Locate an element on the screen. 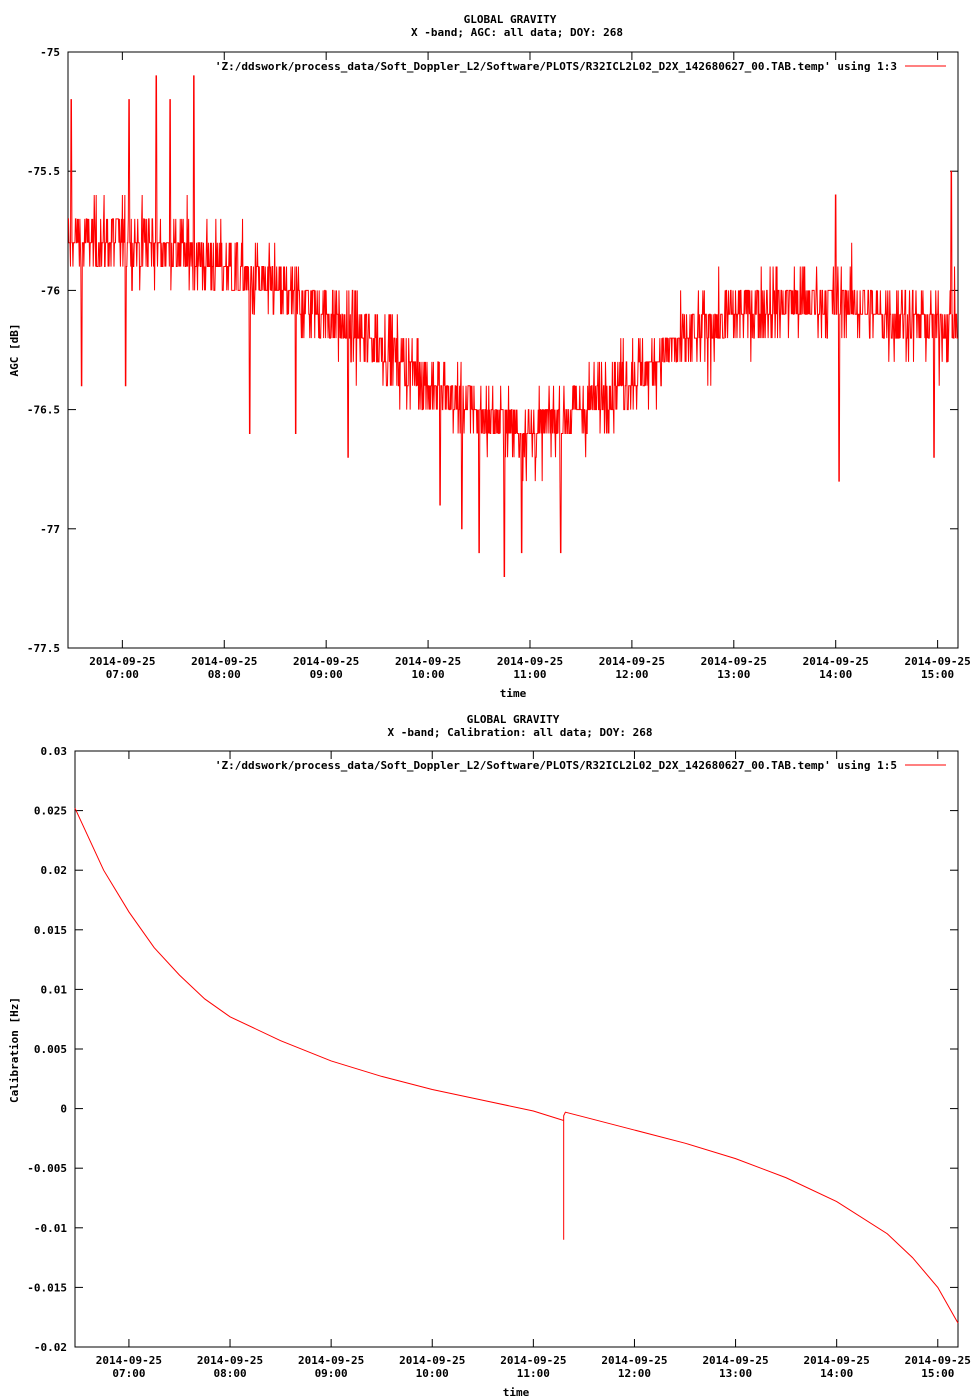  agc-x-tick-time: 11:00 is located at coordinates (529, 674).